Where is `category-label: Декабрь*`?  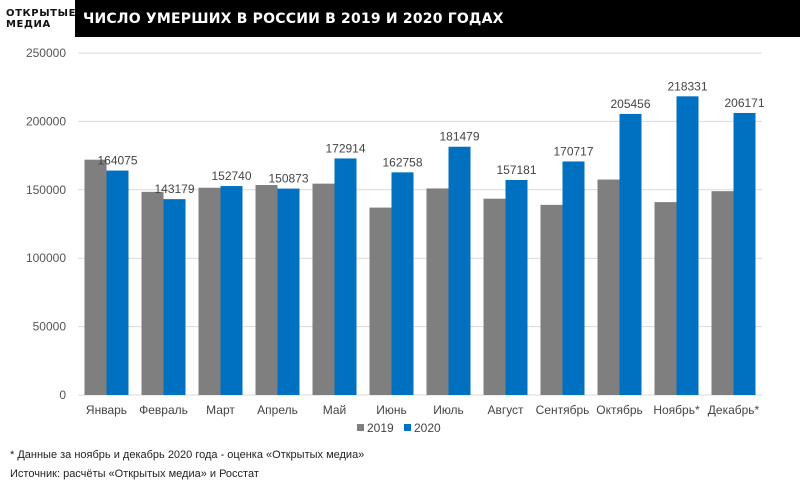 category-label: Декабрь* is located at coordinates (734, 410).